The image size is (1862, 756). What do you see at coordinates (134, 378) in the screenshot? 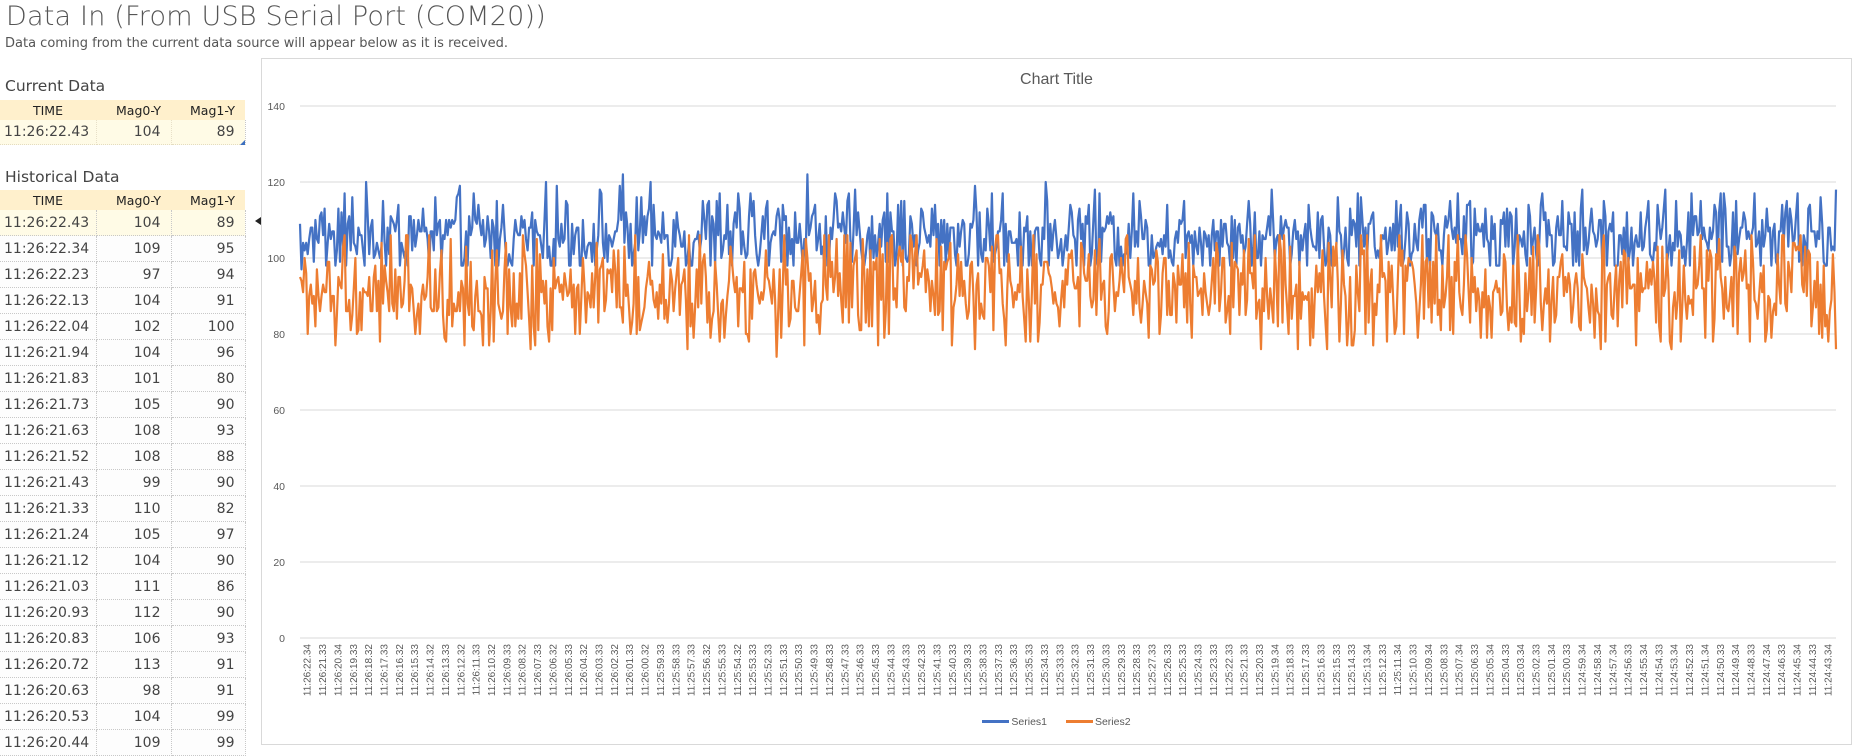
I see `cell-mag0: 101` at bounding box center [134, 378].